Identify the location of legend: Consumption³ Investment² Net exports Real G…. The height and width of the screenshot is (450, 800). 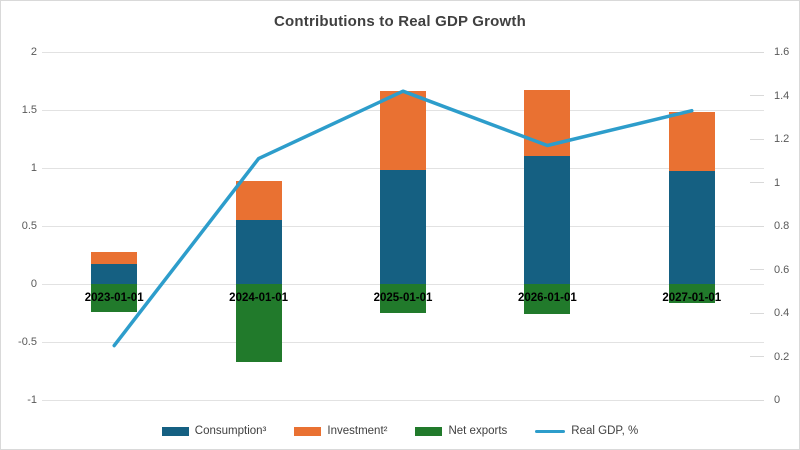
(400, 431).